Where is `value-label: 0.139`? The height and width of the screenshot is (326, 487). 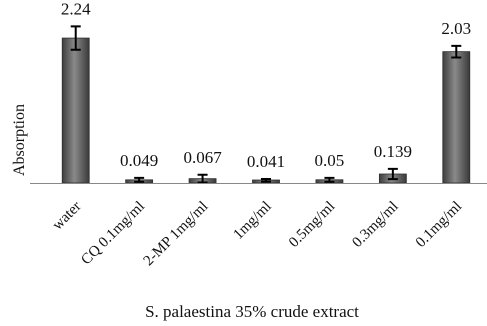
value-label: 0.139 is located at coordinates (393, 151).